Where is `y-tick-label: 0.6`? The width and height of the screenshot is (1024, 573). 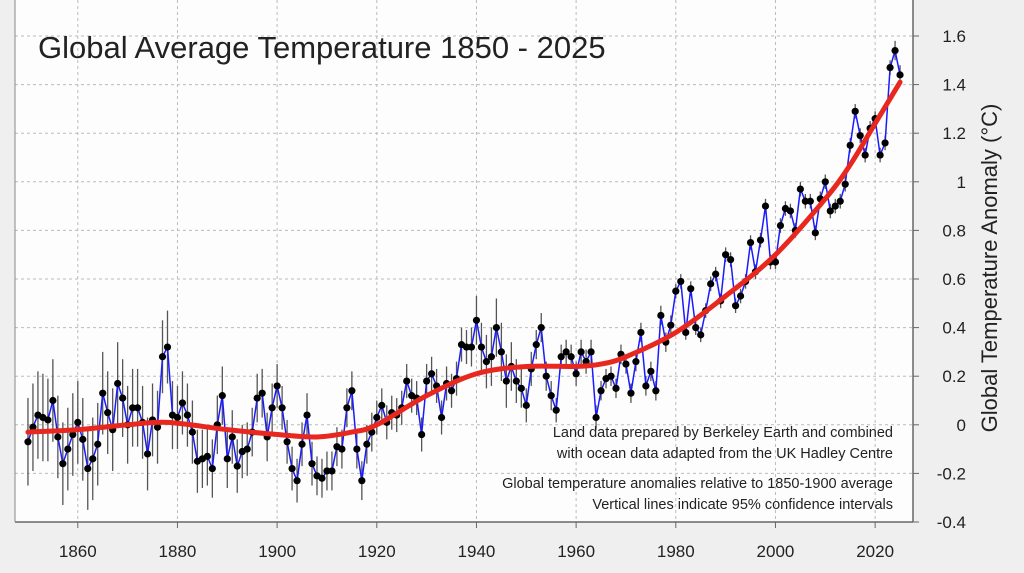
y-tick-label: 0.6 is located at coordinates (954, 279).